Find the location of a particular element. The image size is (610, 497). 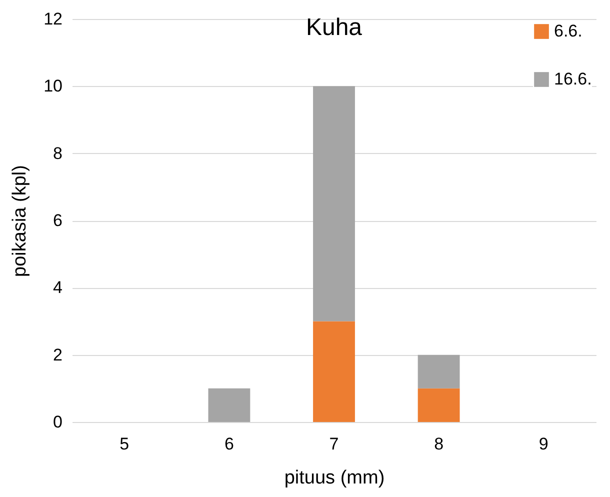

y-tick-label: 0 is located at coordinates (57, 422).